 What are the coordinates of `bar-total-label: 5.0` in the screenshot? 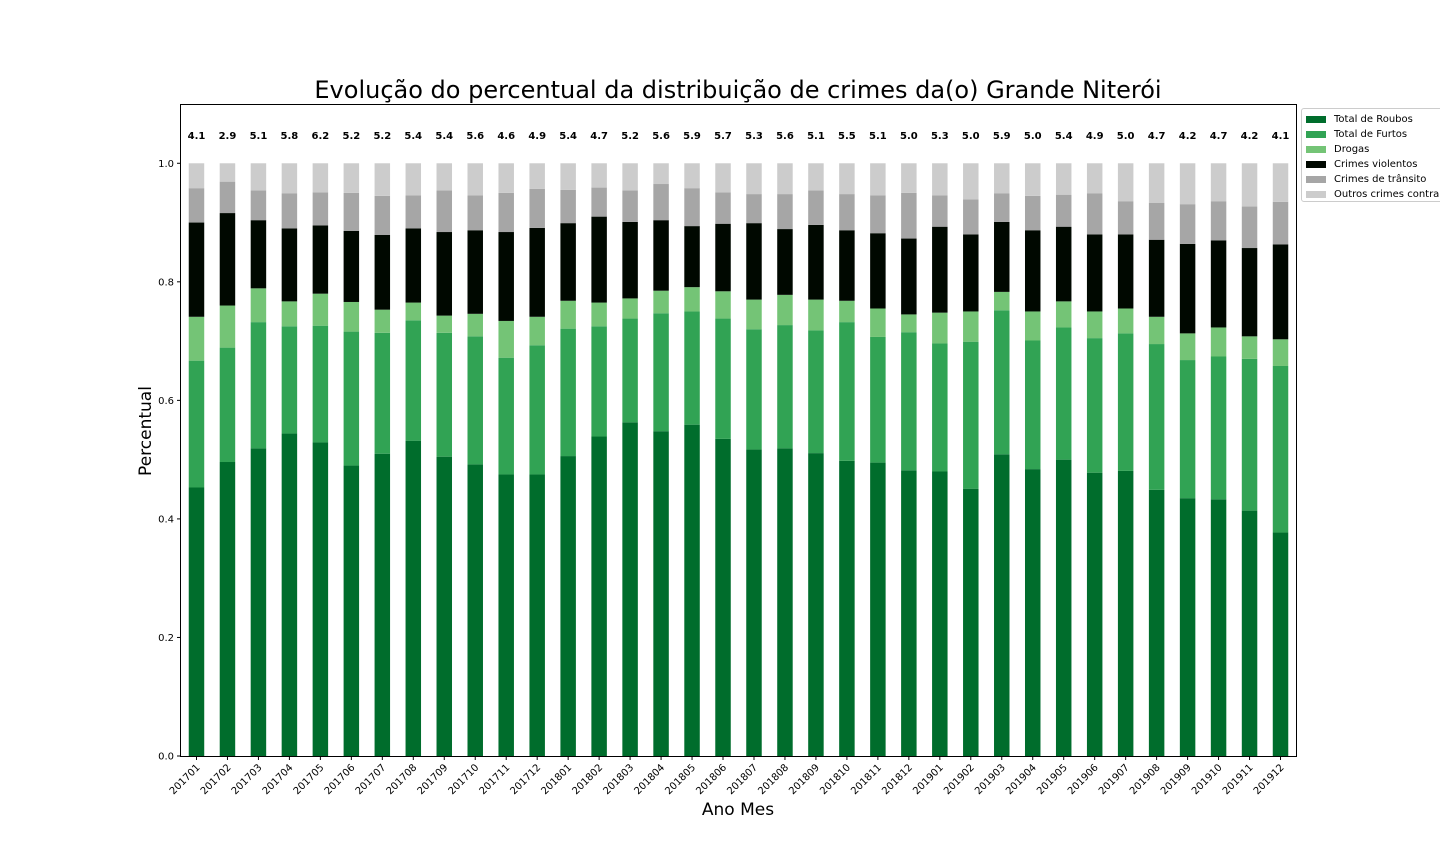 It's located at (1126, 136).